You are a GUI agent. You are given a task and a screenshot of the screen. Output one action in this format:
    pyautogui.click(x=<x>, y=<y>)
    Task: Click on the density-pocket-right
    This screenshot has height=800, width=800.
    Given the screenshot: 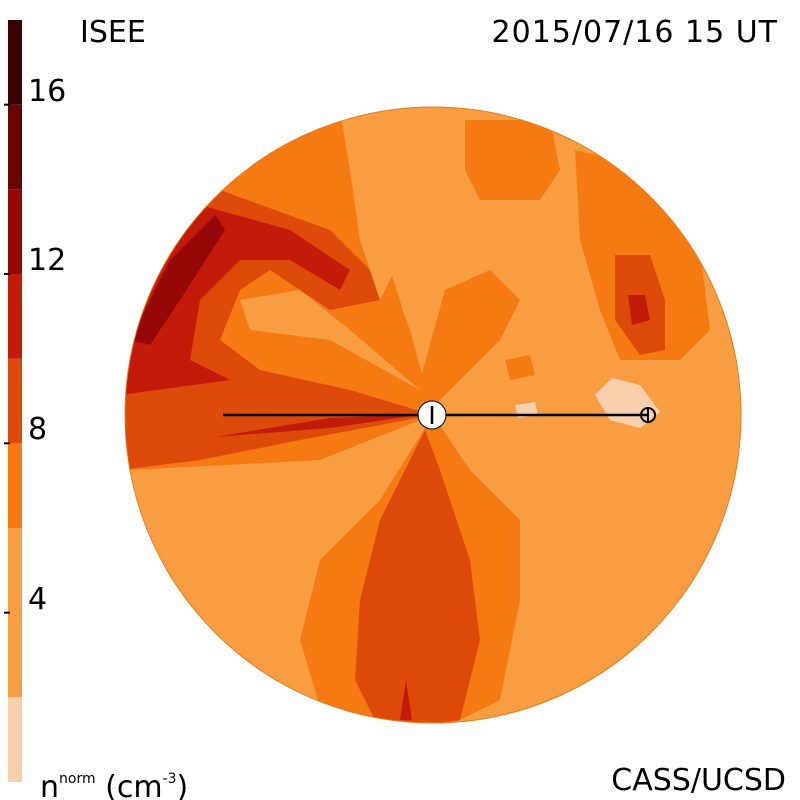 What is the action you would take?
    pyautogui.click(x=540, y=490)
    